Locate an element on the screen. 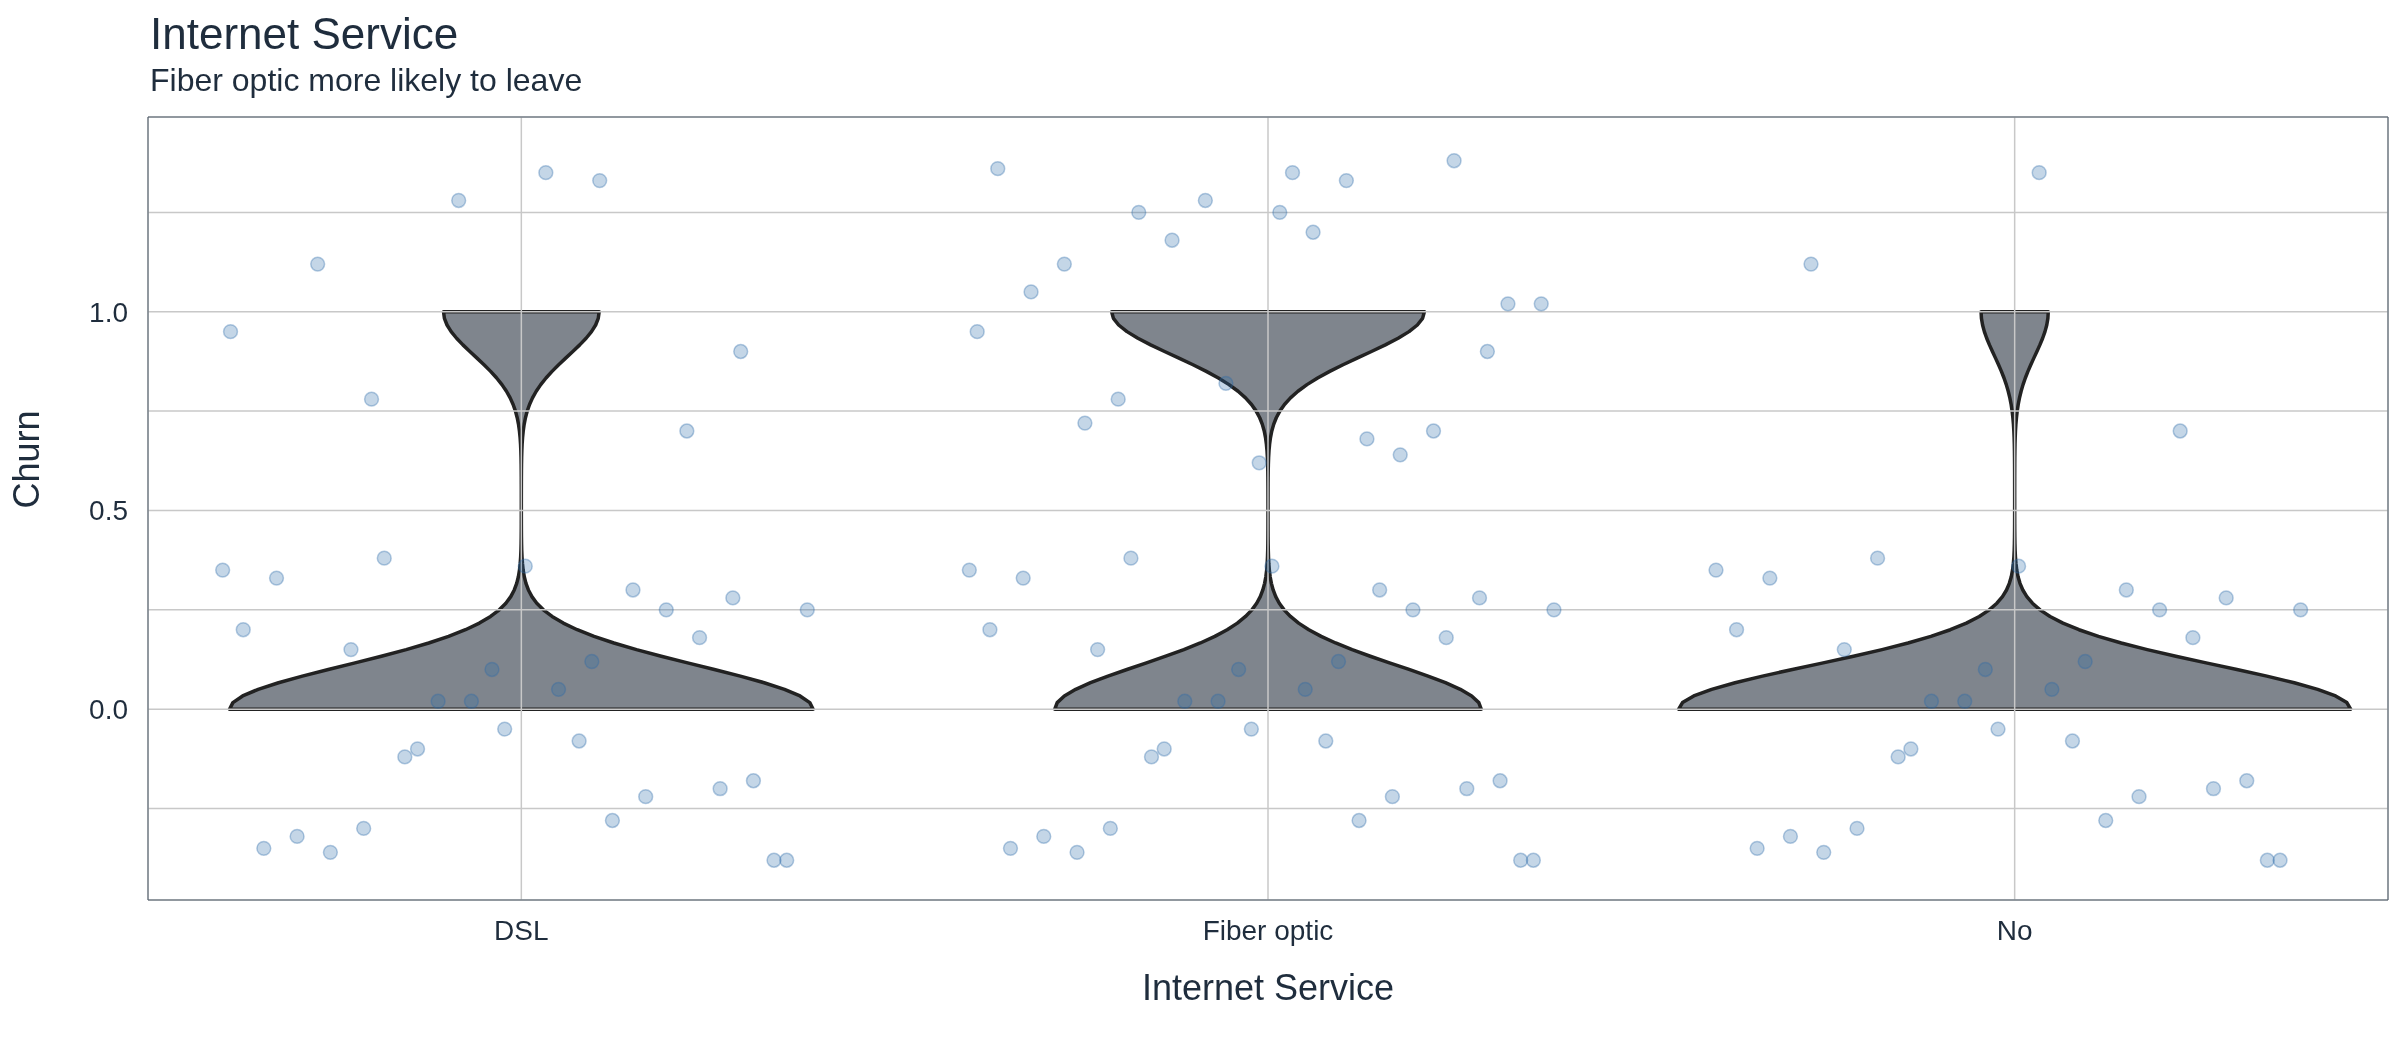 Image resolution: width=2400 pixels, height=1050 pixels. y-tick-label: 1.0 is located at coordinates (108, 312).